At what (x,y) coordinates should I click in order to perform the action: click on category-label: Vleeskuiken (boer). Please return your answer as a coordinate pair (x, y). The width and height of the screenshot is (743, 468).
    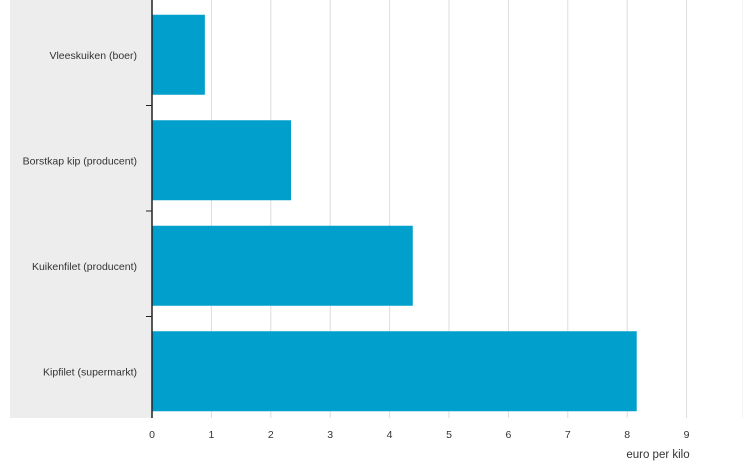
    Looking at the image, I should click on (93, 56).